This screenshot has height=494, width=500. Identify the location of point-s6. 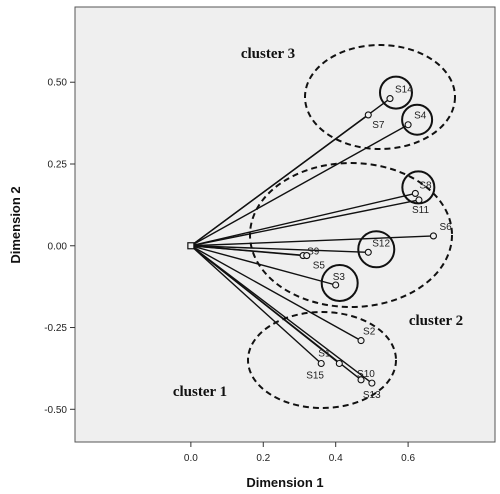
(433, 236).